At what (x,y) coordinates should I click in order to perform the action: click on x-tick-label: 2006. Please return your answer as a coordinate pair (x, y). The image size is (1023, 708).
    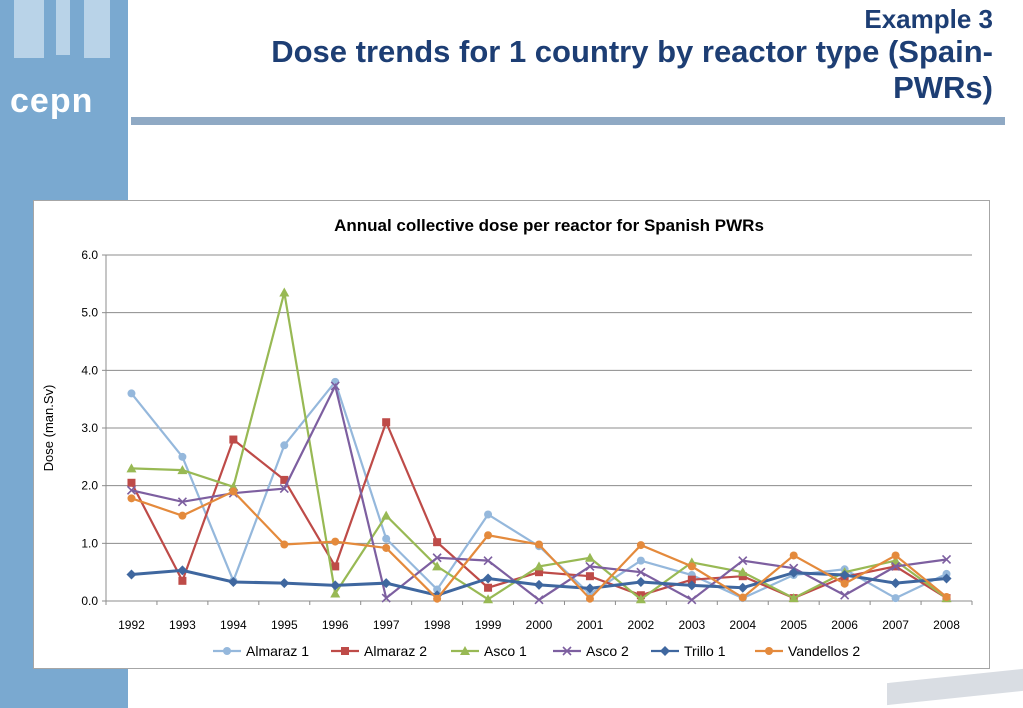
    Looking at the image, I should click on (844, 625).